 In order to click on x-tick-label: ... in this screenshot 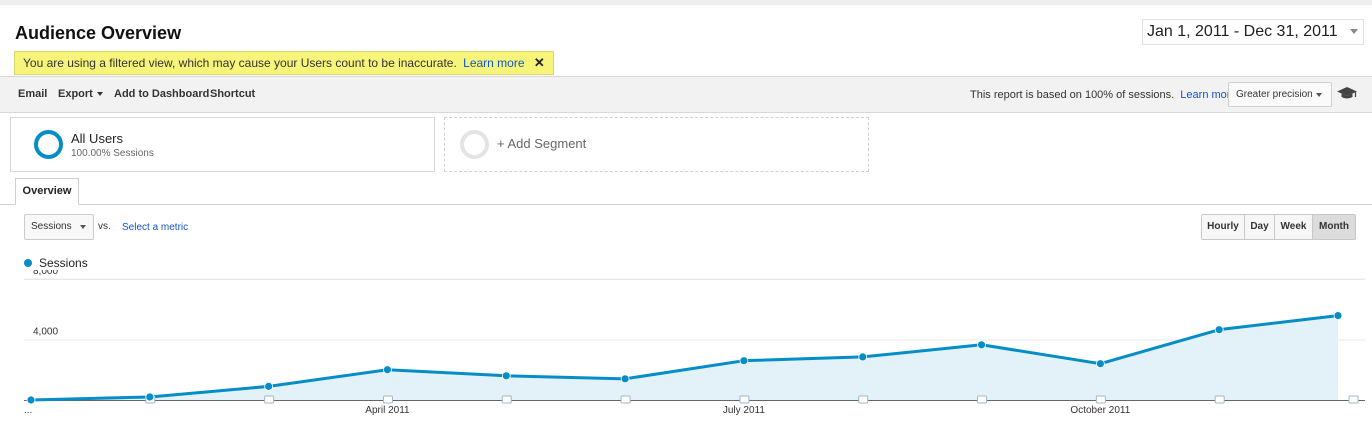, I will do `click(28, 410)`.